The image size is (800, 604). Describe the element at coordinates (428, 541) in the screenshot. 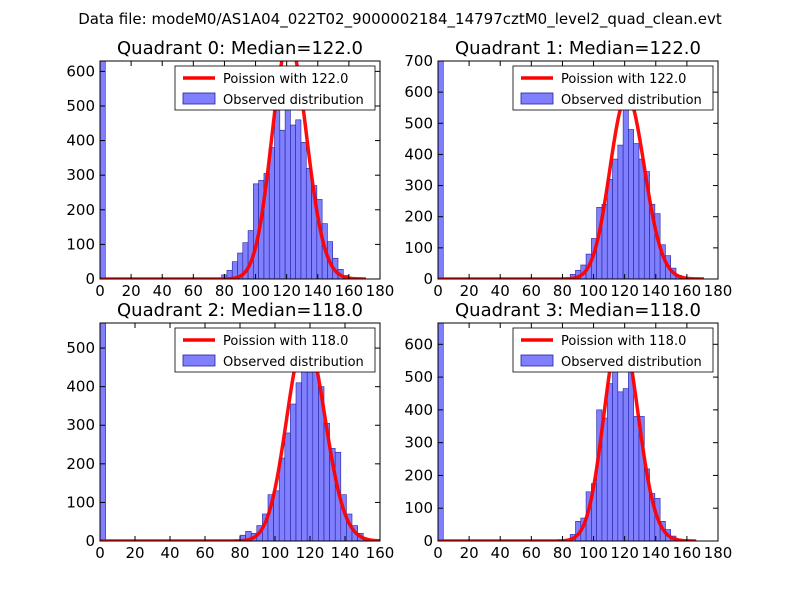

I see `quadrant-3-ytick-label-0: 0` at that location.